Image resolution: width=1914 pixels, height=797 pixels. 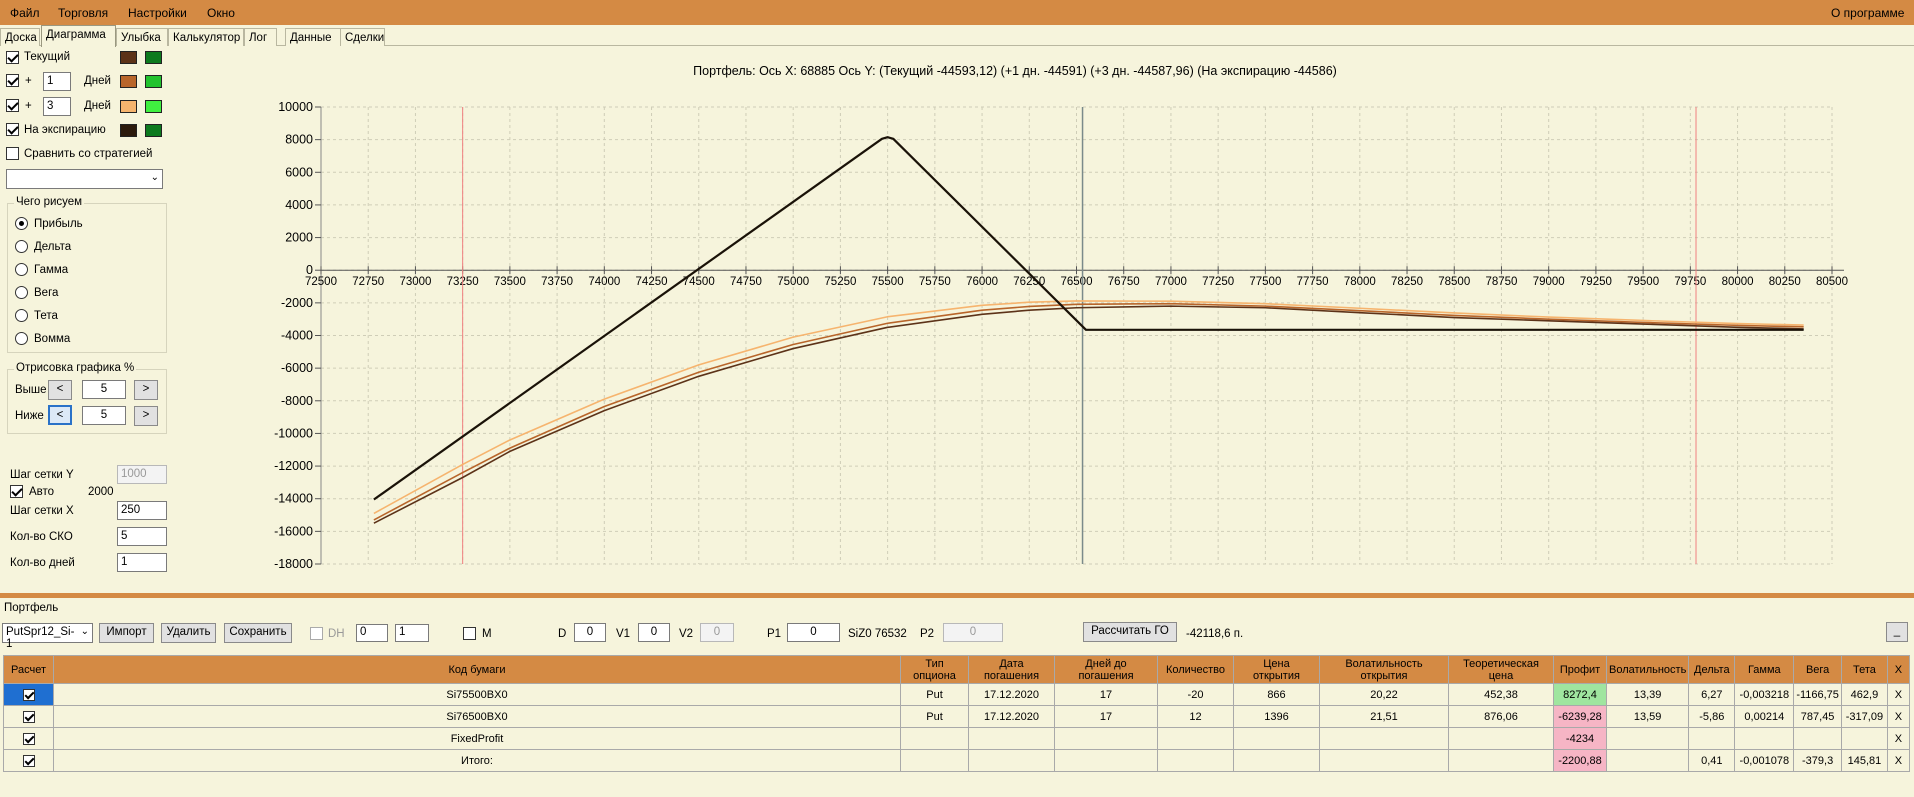 I want to click on col-profit: Профит, so click(x=1580, y=669).